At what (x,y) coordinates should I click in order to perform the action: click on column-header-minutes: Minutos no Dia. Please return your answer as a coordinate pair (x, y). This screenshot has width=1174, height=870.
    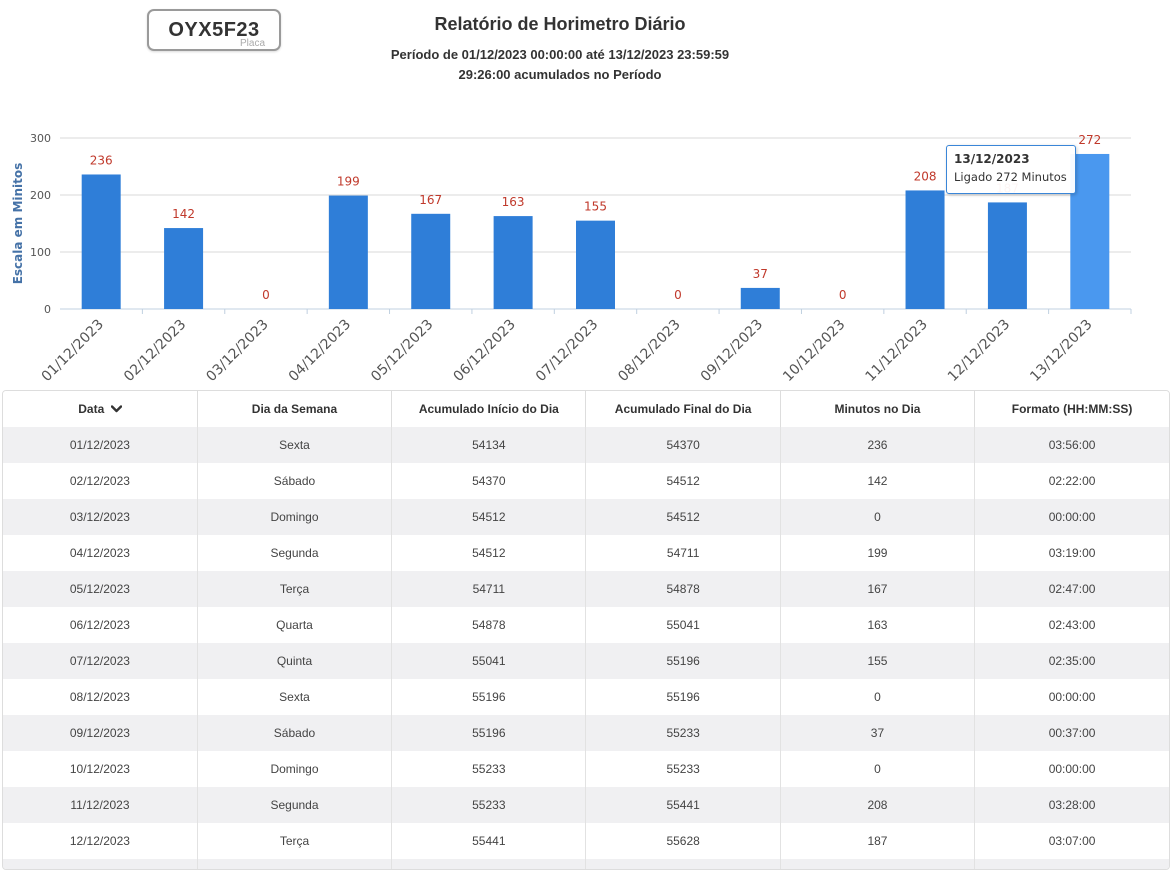
    Looking at the image, I should click on (878, 409).